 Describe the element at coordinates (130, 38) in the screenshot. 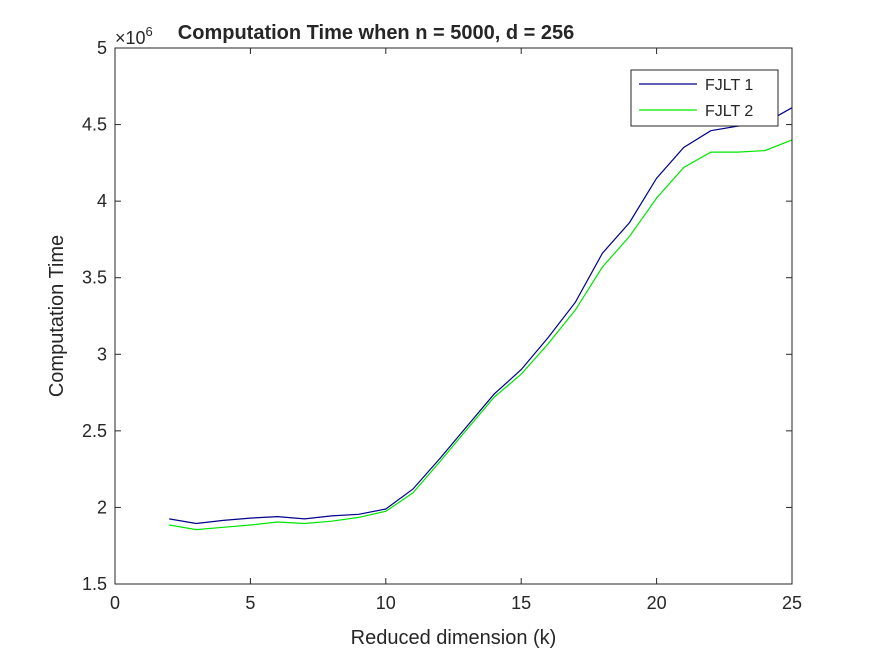

I see `y-exponent-base: ×10` at that location.